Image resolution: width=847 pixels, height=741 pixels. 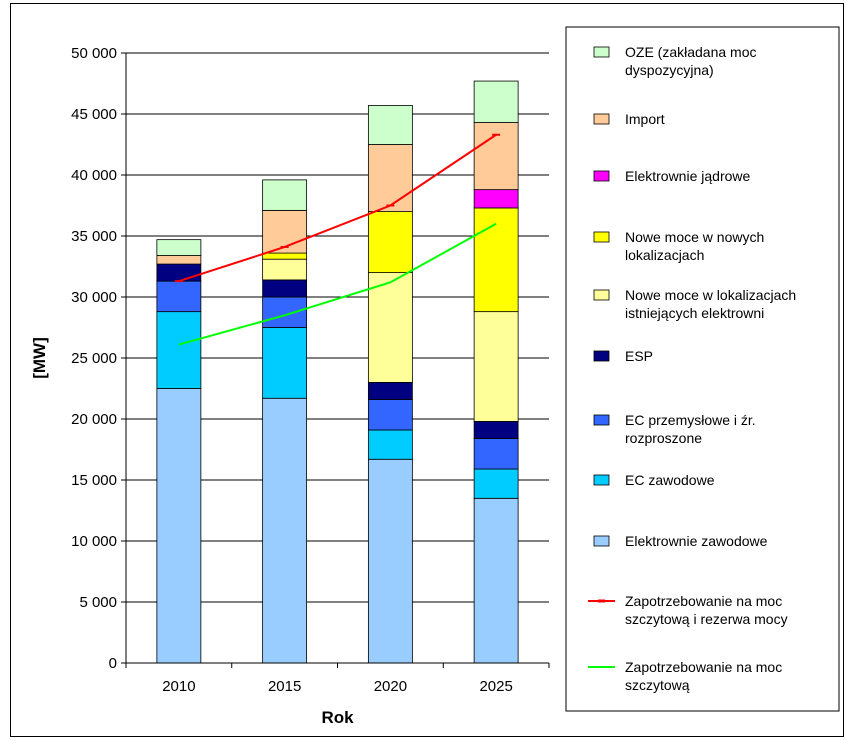 What do you see at coordinates (703, 601) in the screenshot?
I see `legend-label-9-0: Zapotrzebowanie na moc` at bounding box center [703, 601].